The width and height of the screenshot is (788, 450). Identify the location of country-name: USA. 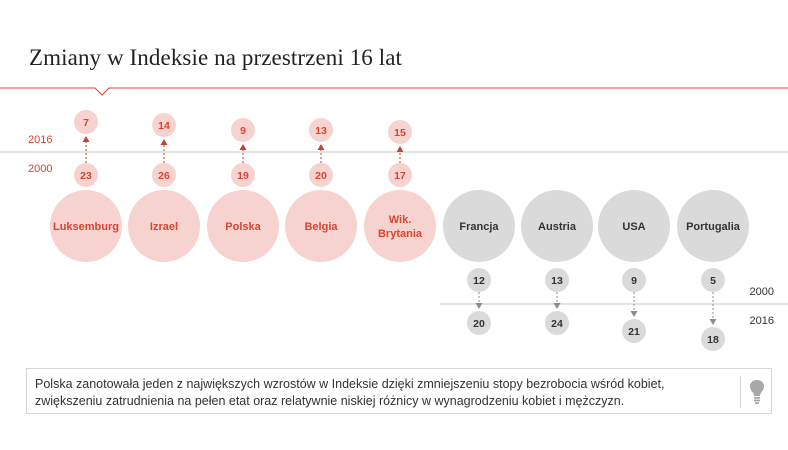
(633, 227).